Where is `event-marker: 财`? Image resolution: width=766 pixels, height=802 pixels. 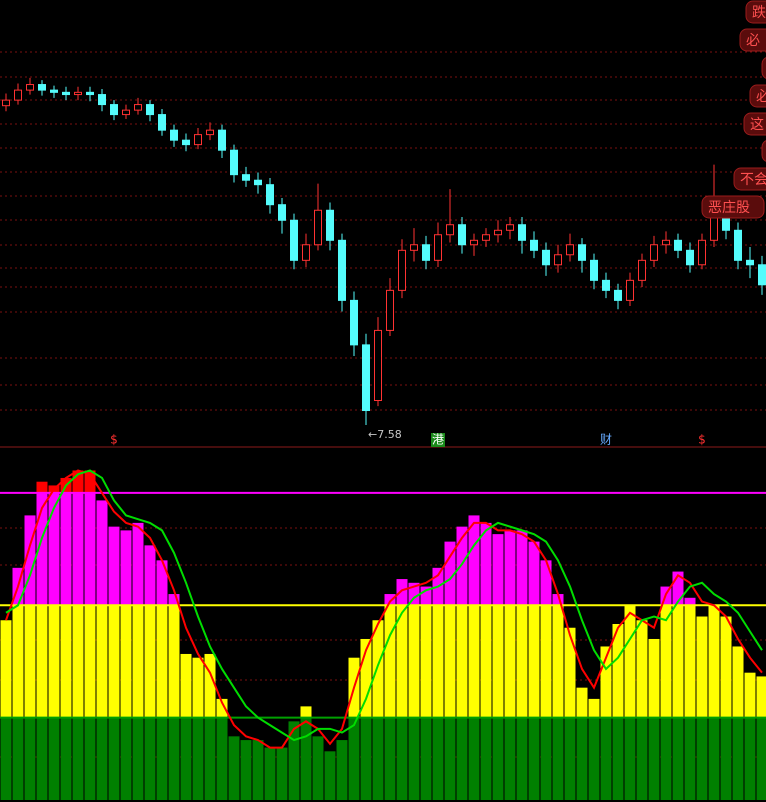 event-marker: 财 is located at coordinates (606, 440).